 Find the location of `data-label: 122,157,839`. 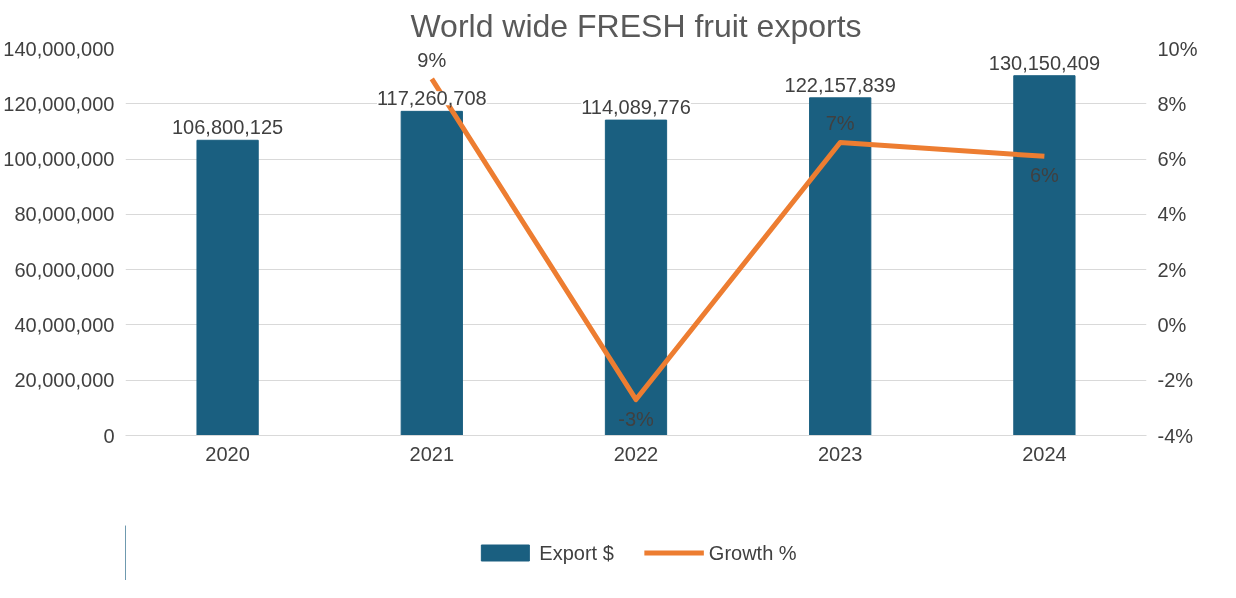

data-label: 122,157,839 is located at coordinates (840, 84).